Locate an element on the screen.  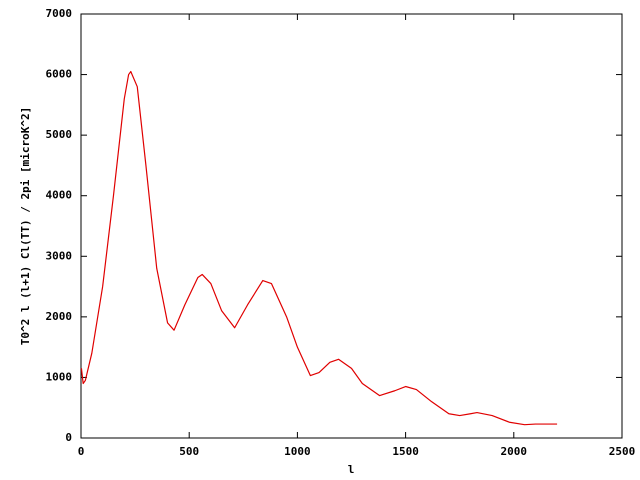
x-tick-label: 0 is located at coordinates (81, 451).